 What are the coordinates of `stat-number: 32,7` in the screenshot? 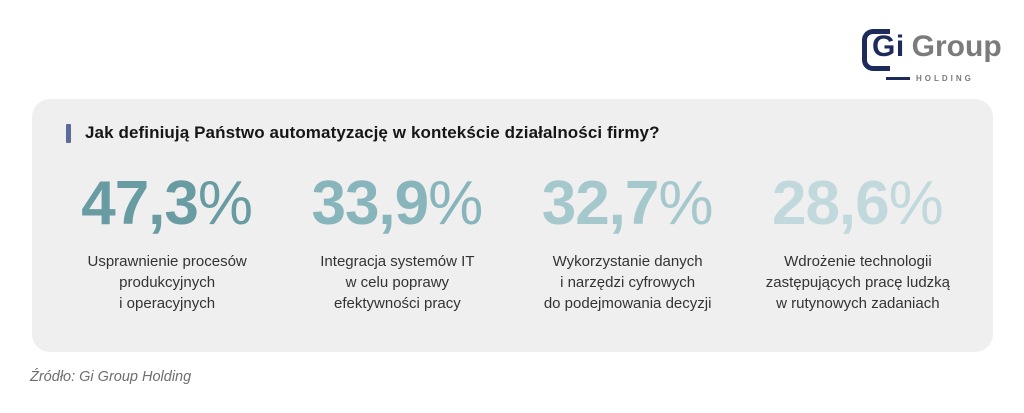 It's located at (600, 203).